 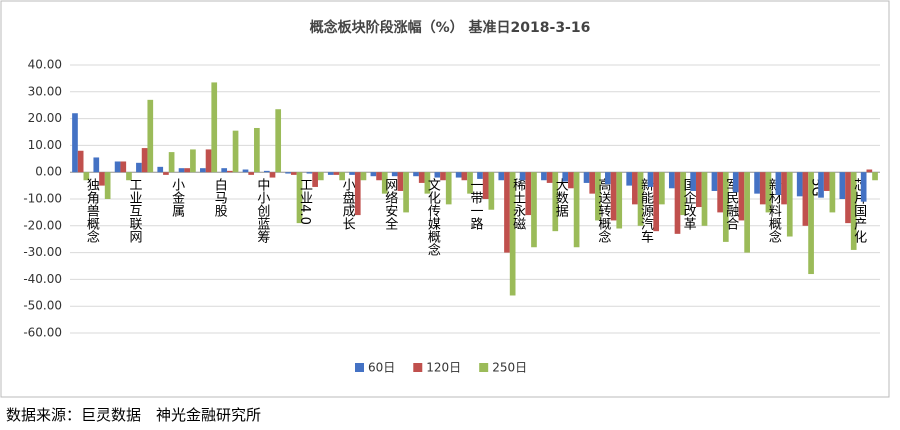 What do you see at coordinates (45, 65) in the screenshot?
I see `y-tick-label: 40.00` at bounding box center [45, 65].